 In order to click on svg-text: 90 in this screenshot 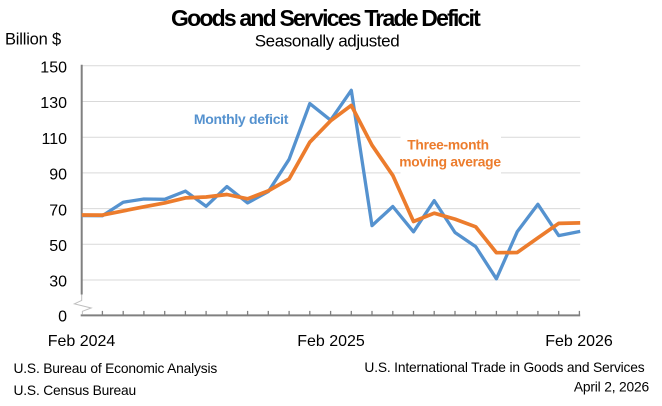, I will do `click(58, 175)`.